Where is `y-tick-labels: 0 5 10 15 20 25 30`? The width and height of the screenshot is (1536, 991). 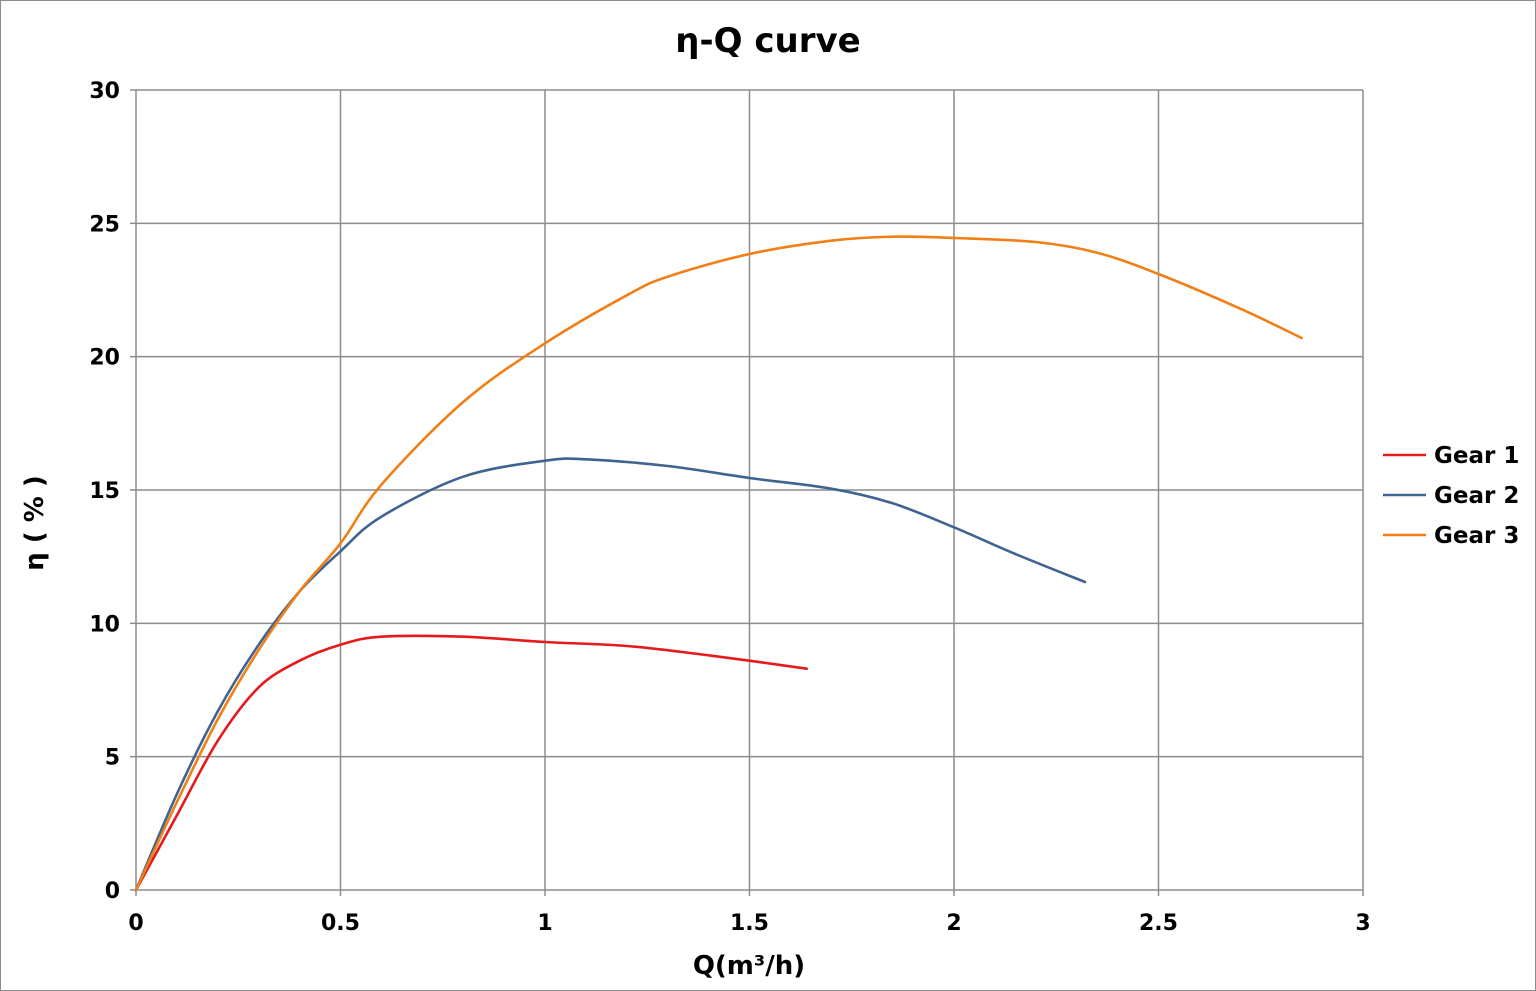 y-tick-labels: 0 5 10 15 20 25 30 is located at coordinates (104, 491).